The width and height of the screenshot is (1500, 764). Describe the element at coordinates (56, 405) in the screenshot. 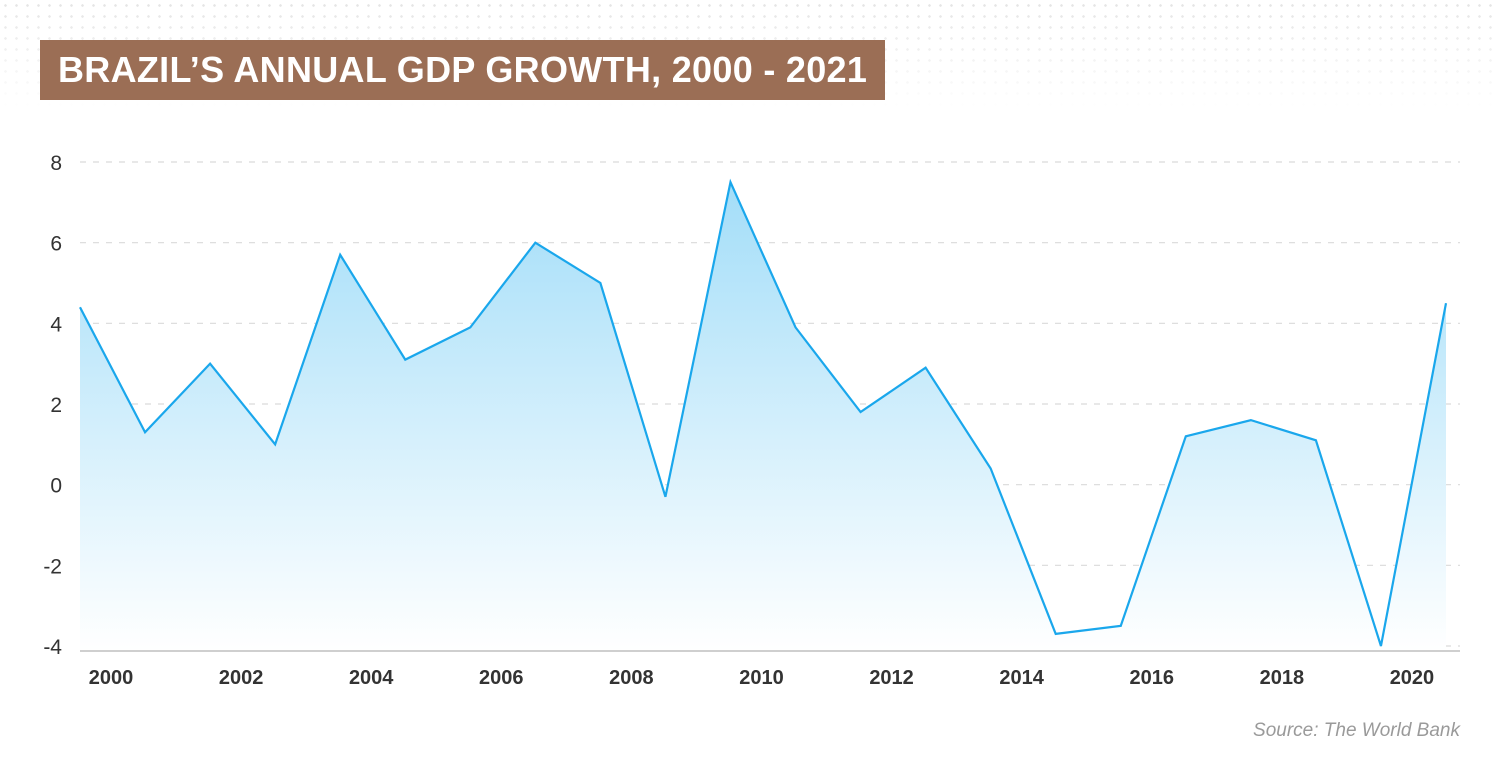

I see `y-tick-label: 2` at that location.